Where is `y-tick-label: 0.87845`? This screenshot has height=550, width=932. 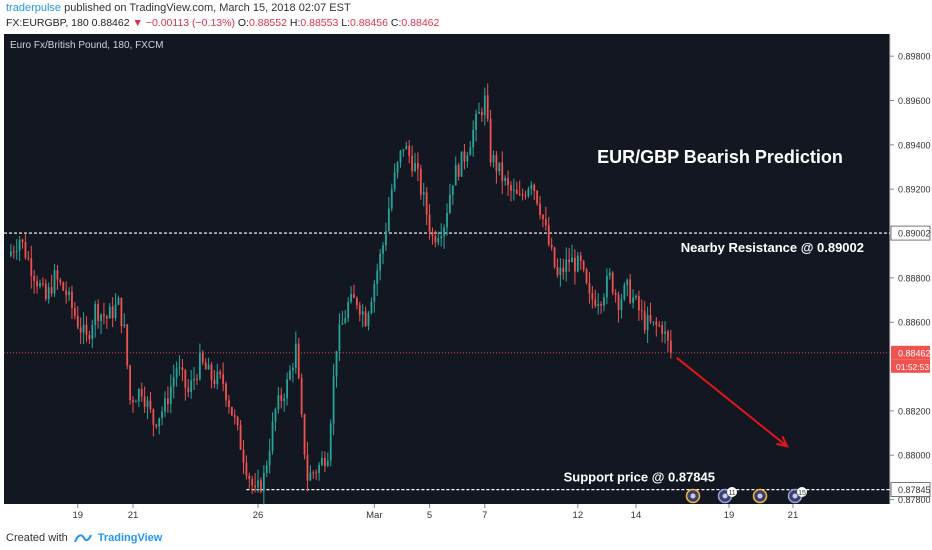 y-tick-label: 0.87845 is located at coordinates (914, 490).